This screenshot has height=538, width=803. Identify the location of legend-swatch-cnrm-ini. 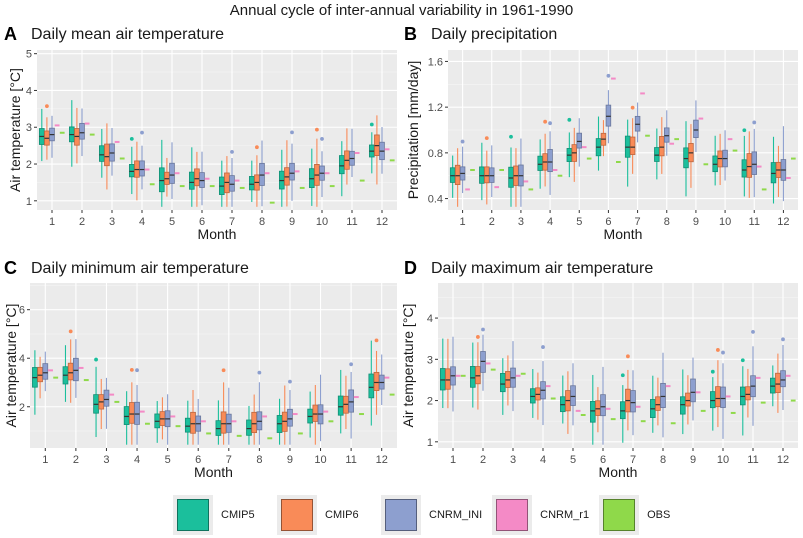
(401, 515).